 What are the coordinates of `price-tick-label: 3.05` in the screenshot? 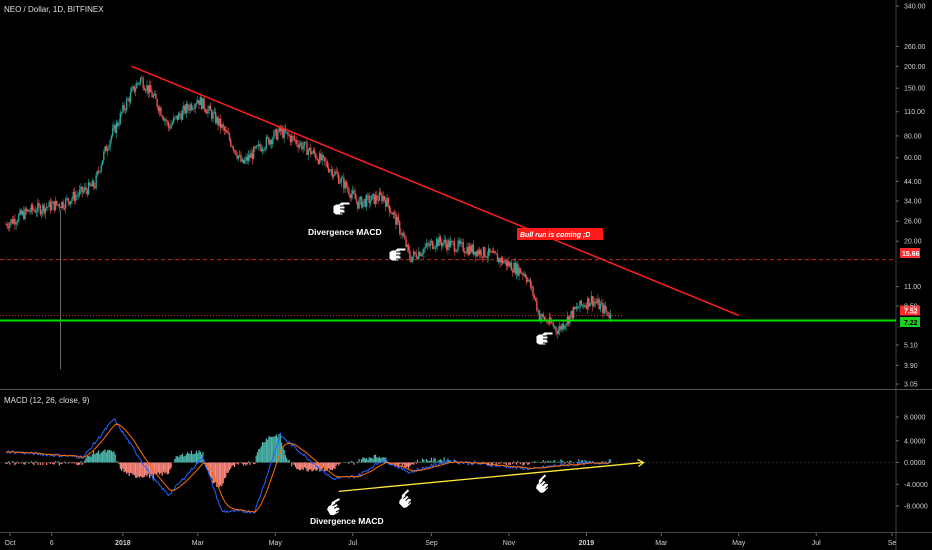 It's located at (911, 385).